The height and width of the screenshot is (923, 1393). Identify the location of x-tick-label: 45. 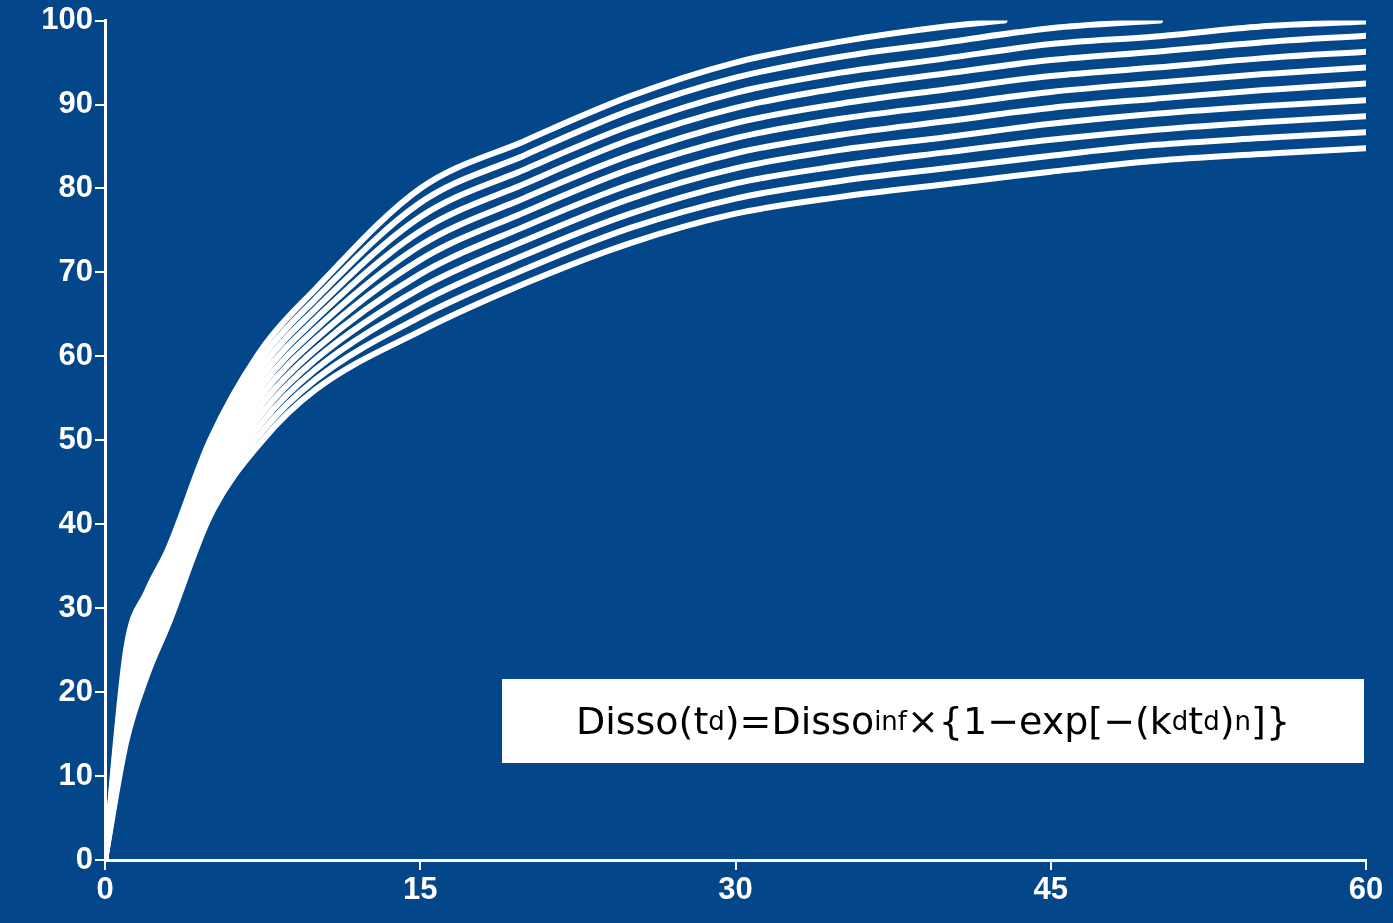
(1050, 889).